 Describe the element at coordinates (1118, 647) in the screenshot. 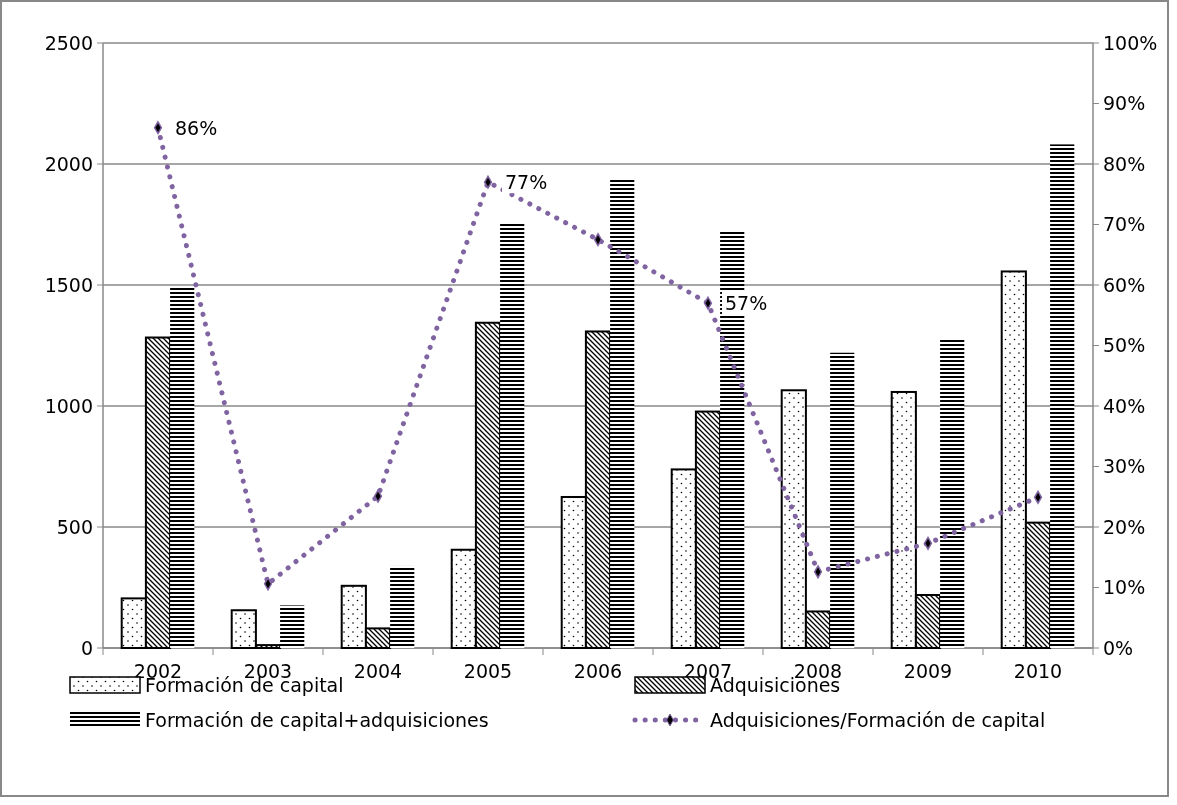

I see `y2-tick-label: 0%` at that location.